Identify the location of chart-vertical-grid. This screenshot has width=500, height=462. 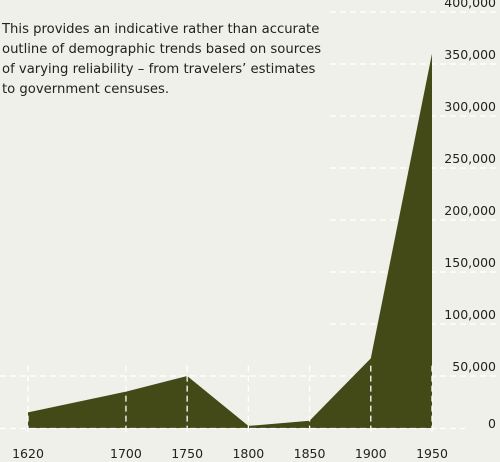
(230, 398).